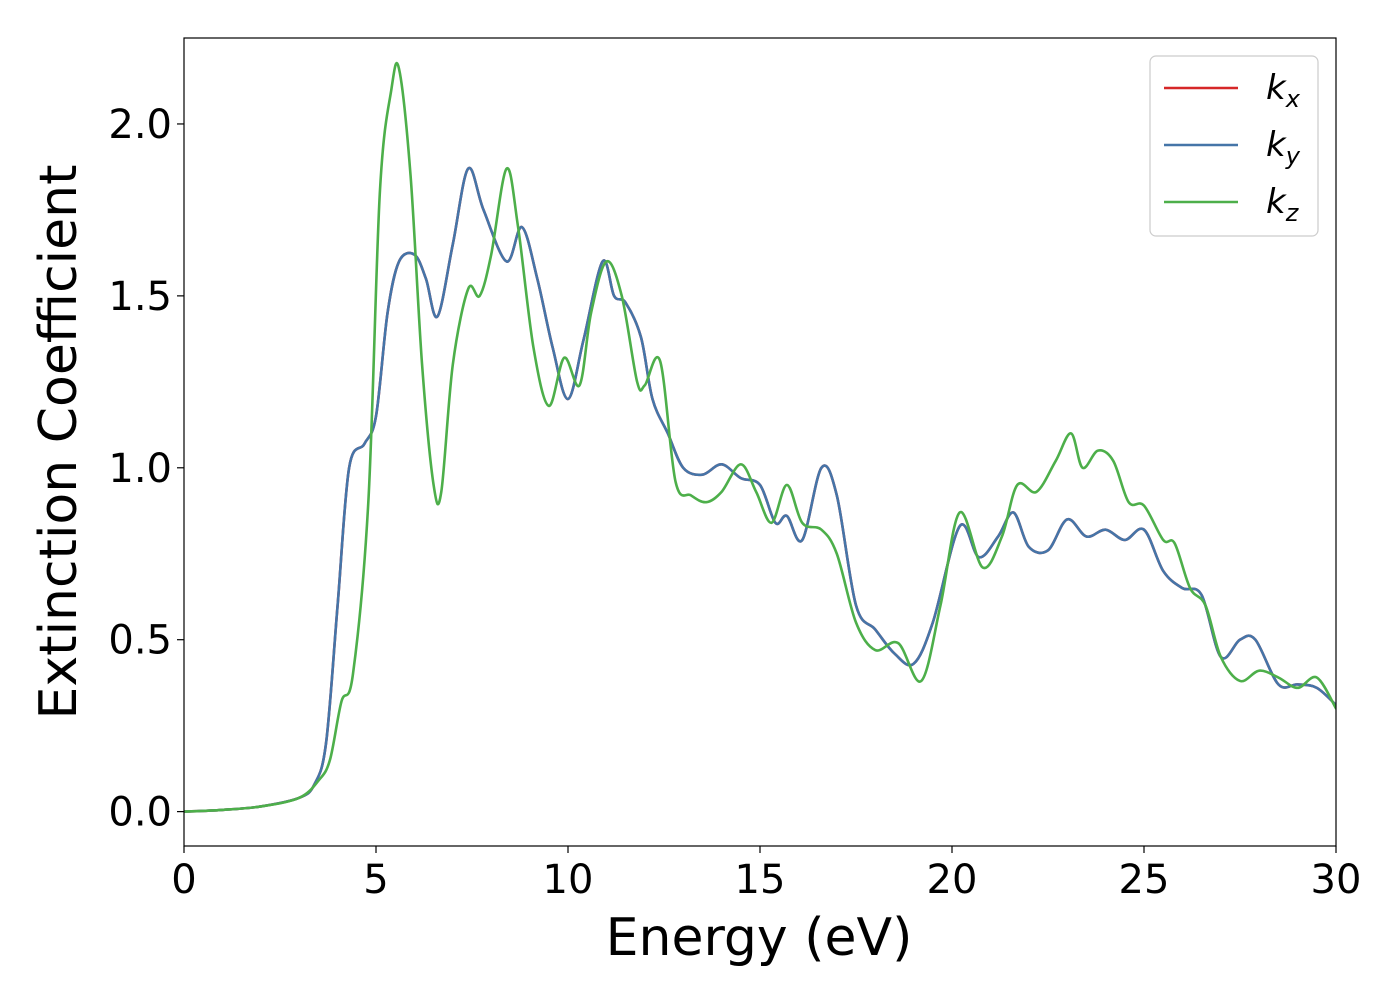 This screenshot has height=1000, width=1400. Describe the element at coordinates (140, 297) in the screenshot. I see `y-tick-label: 1.5` at that location.